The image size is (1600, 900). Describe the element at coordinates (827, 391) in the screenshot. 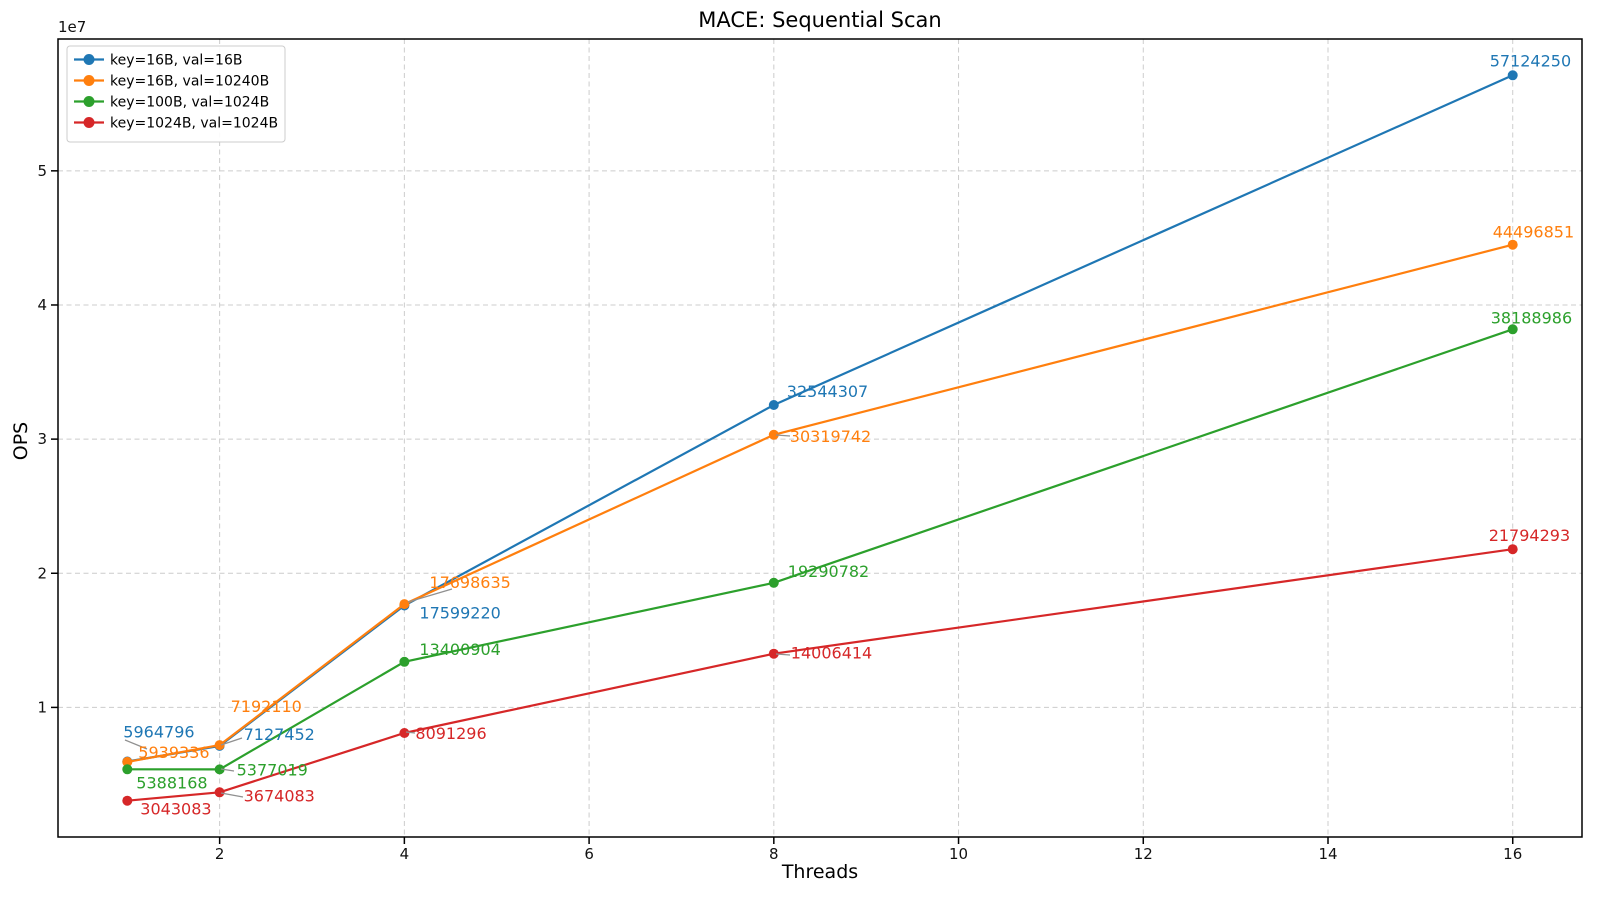

I see `data-label: 32544307` at that location.